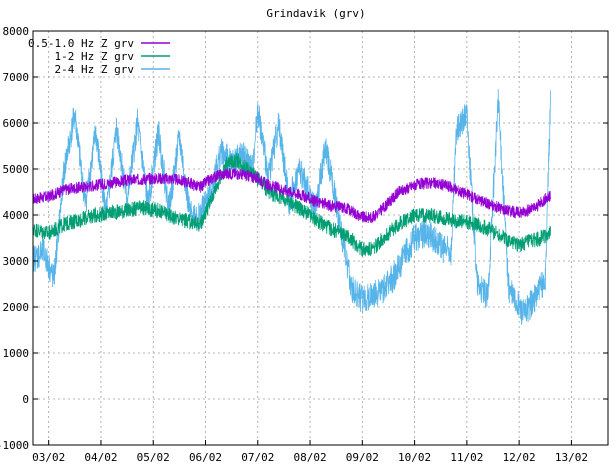  What do you see at coordinates (16, 215) in the screenshot?
I see `y-tick-label: 4000` at bounding box center [16, 215].